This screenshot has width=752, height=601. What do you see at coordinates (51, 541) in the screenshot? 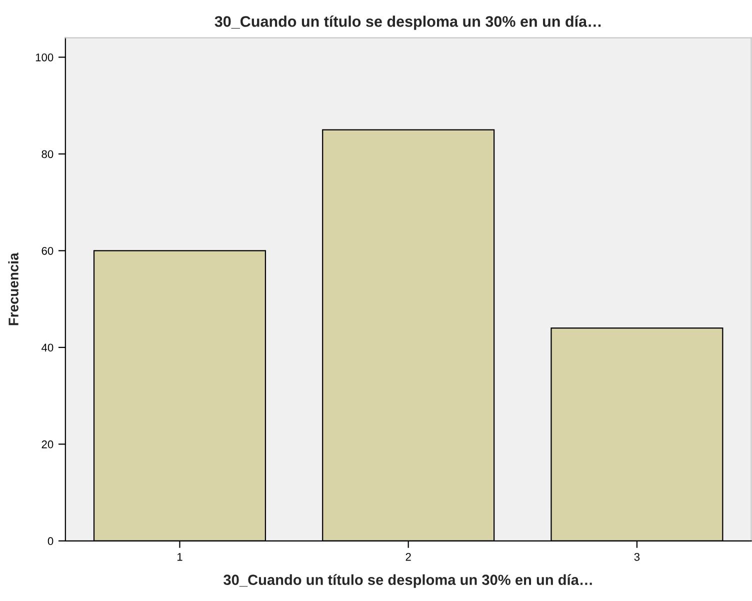
I see `y-tick-label: 0` at bounding box center [51, 541].